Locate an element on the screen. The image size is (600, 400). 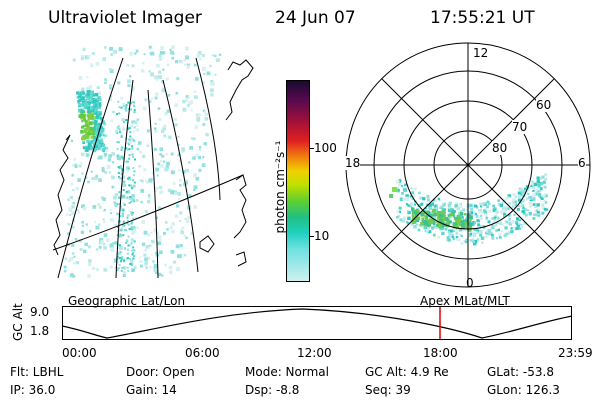
mlt-label-0: 0 is located at coordinates (470, 283).